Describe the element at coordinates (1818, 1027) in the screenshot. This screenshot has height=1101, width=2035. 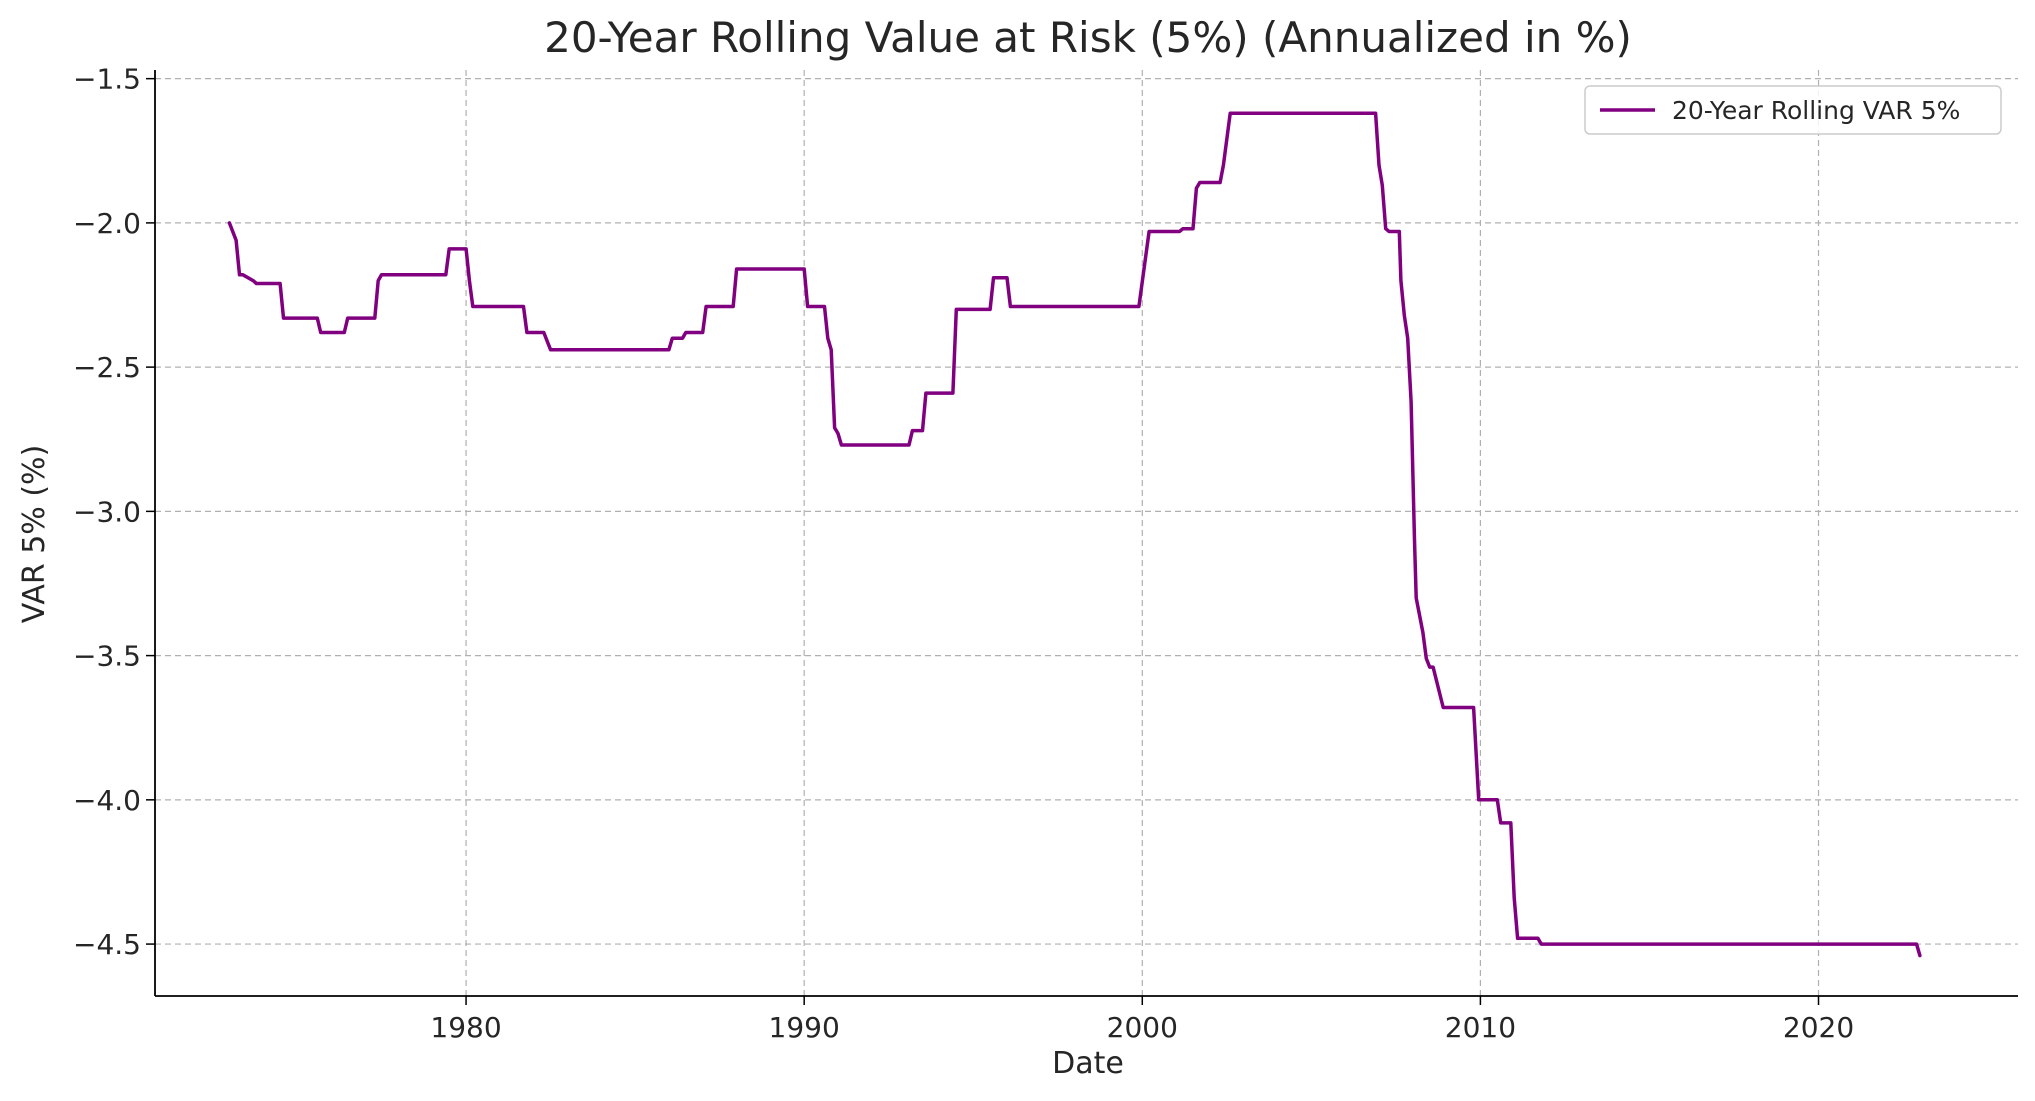
I see `x-tick-label-2020: 2020` at that location.